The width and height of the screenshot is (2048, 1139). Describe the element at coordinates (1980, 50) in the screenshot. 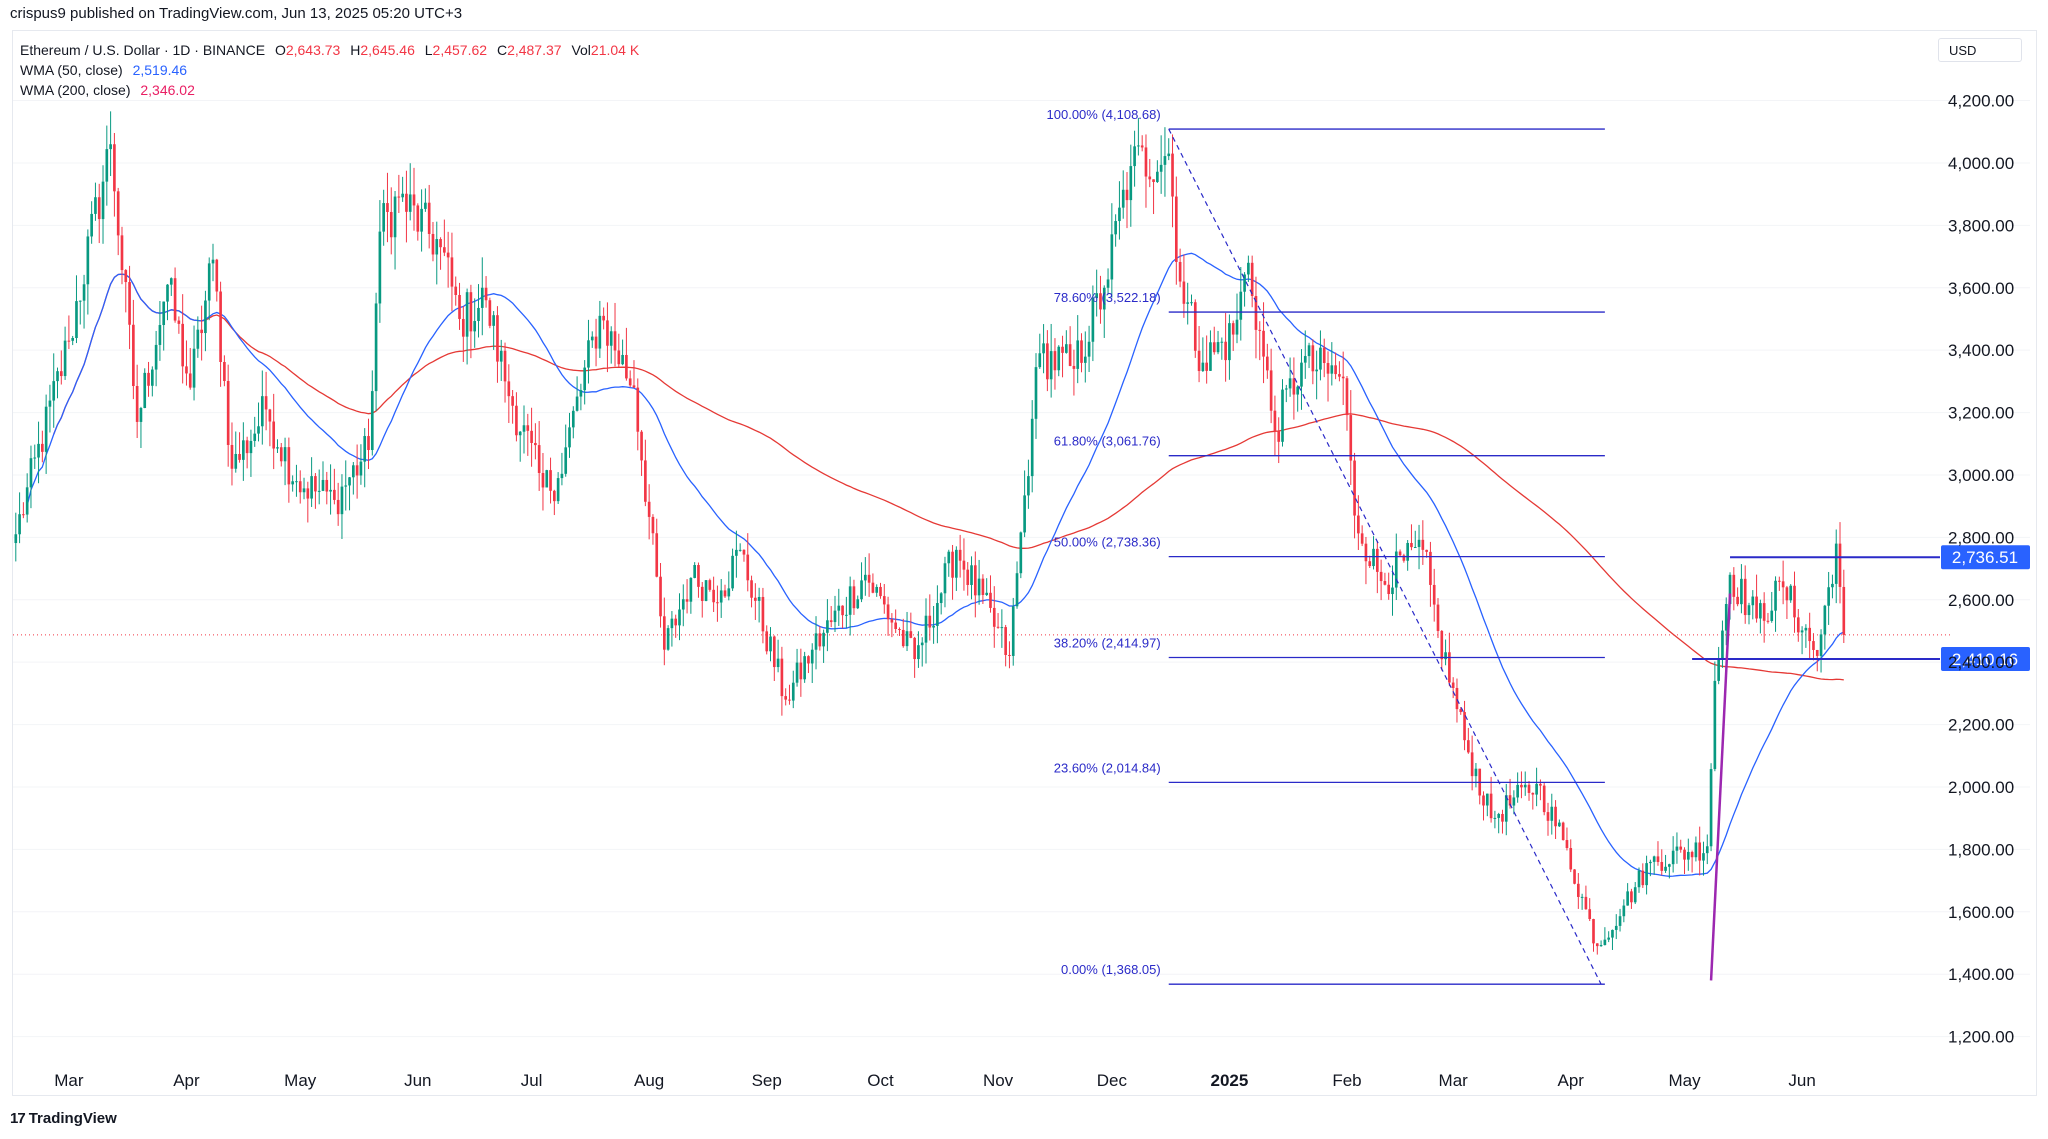

I see `currency-button: USD` at that location.